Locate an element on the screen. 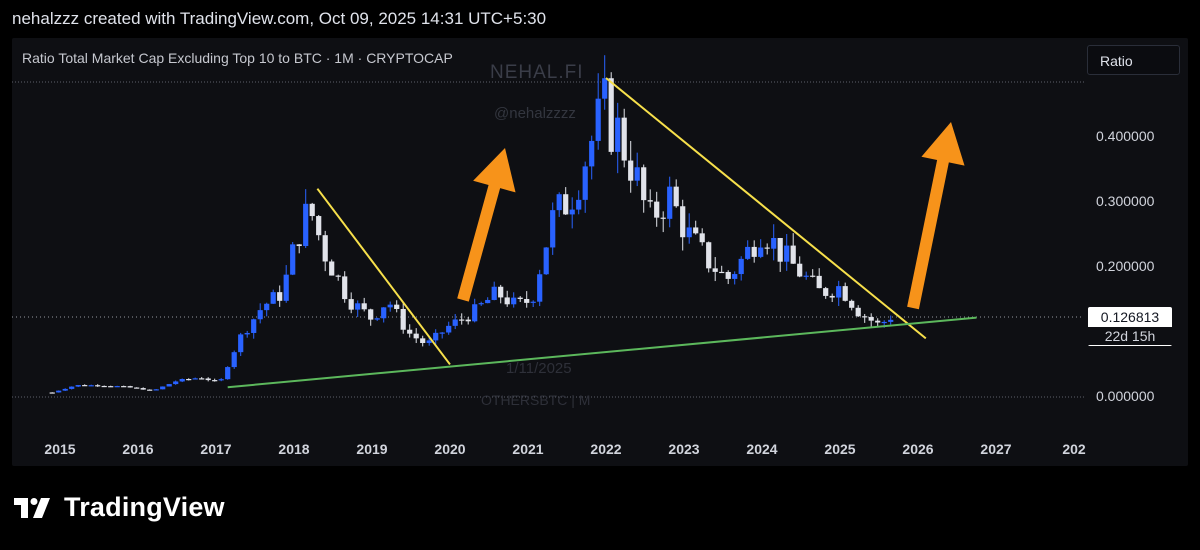  x-tick-label: 2017 is located at coordinates (216, 449).